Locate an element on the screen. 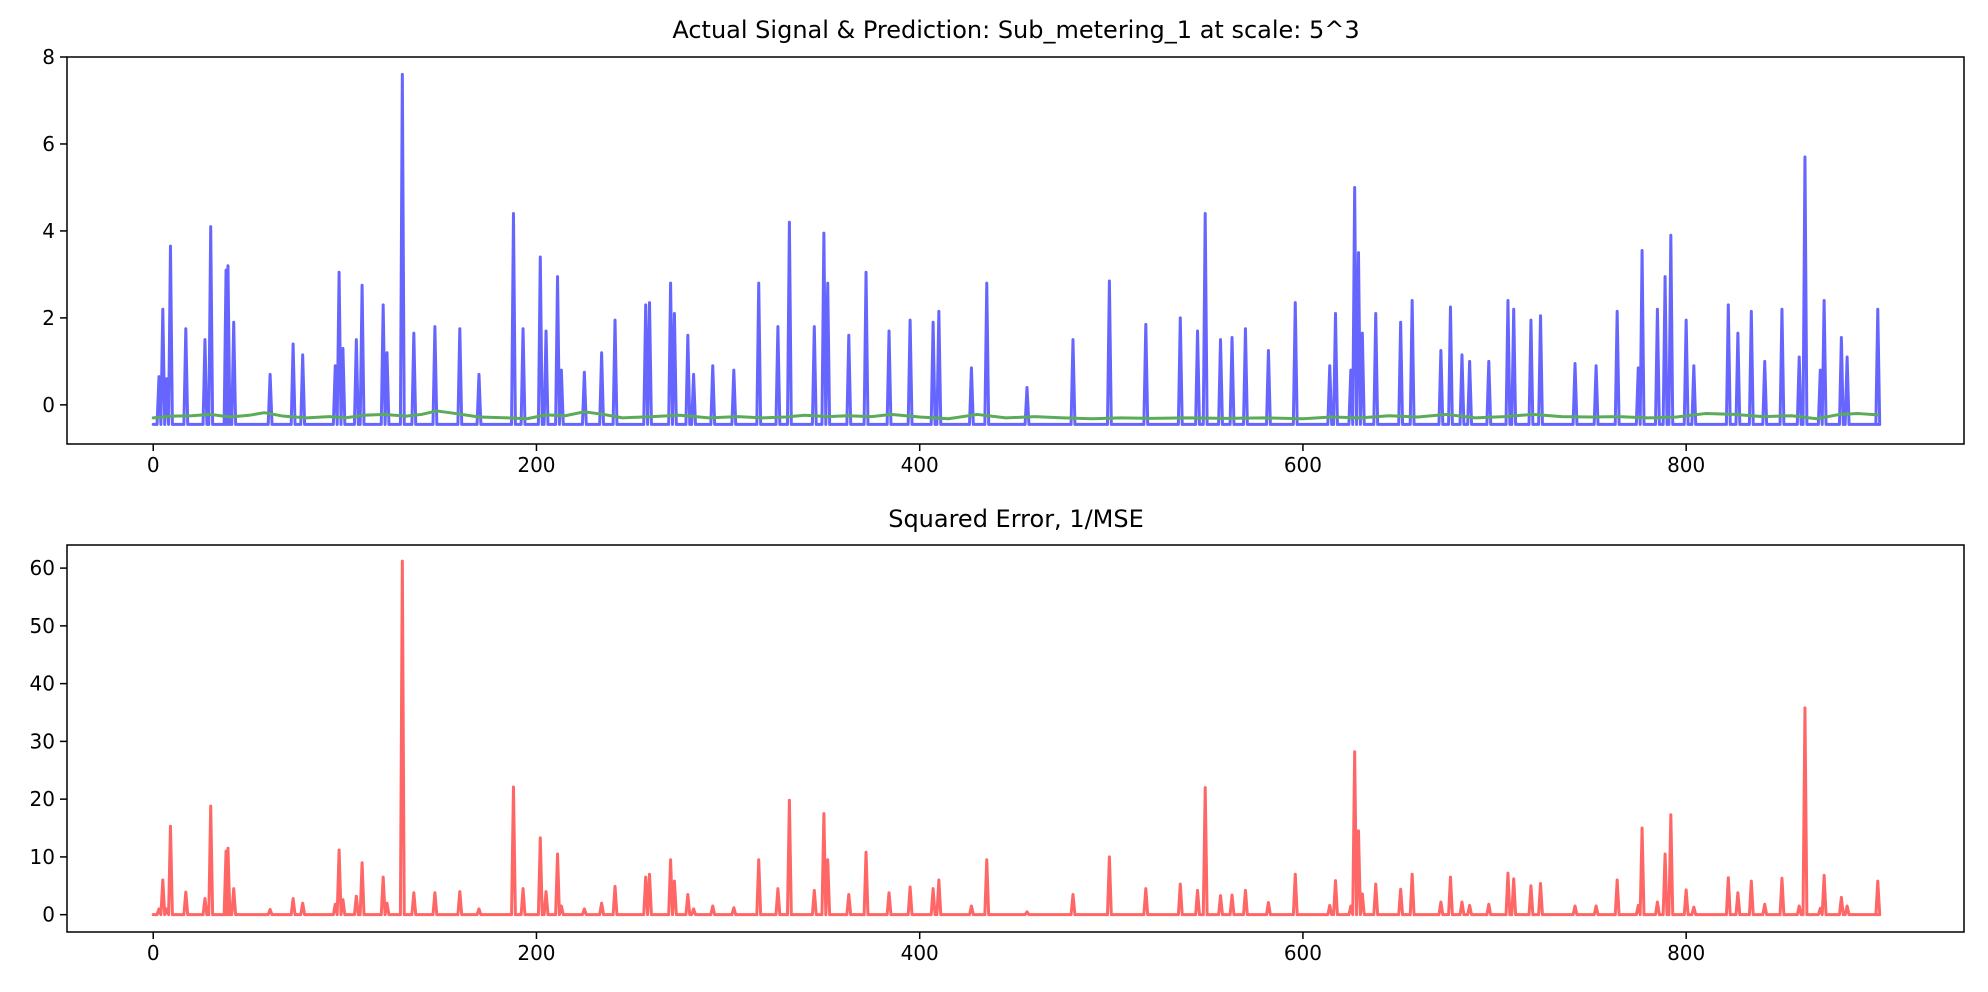  chart-bottom-y-tick-label: 30 is located at coordinates (42, 741).